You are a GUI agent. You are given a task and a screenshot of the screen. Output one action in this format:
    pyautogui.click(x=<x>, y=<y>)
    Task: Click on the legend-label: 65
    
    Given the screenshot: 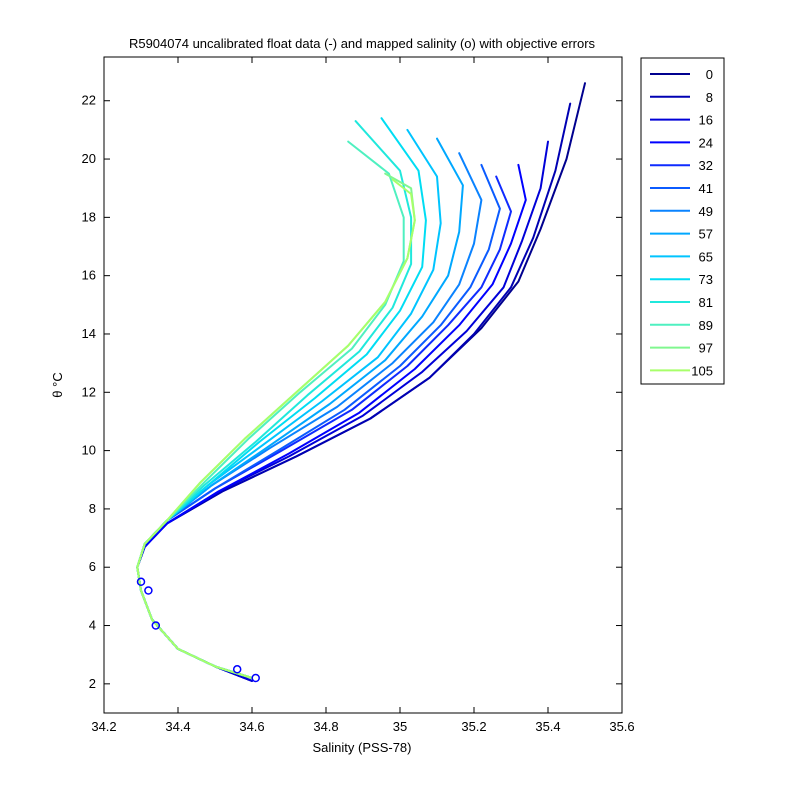 What is the action you would take?
    pyautogui.click(x=706, y=256)
    